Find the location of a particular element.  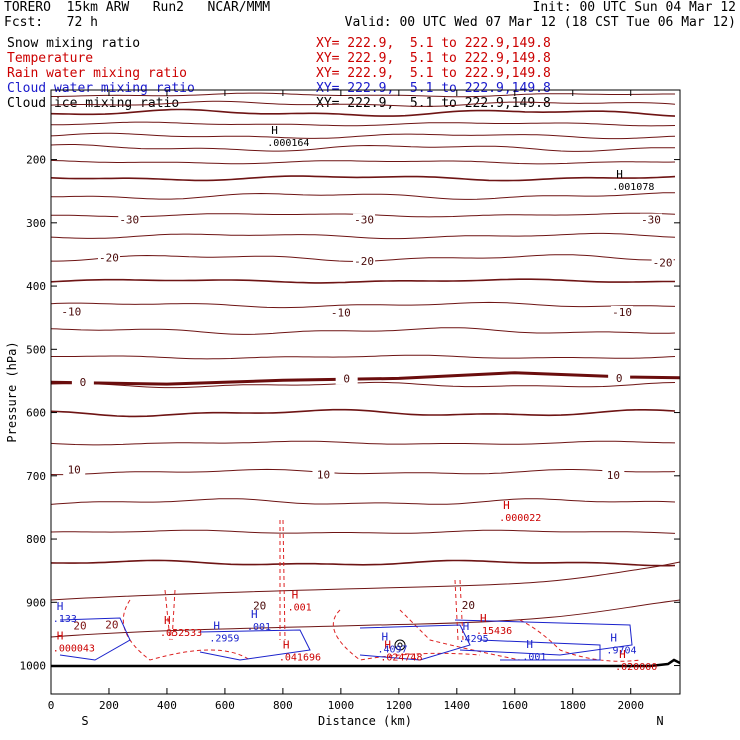

field-name: Temperature is located at coordinates (50, 58).